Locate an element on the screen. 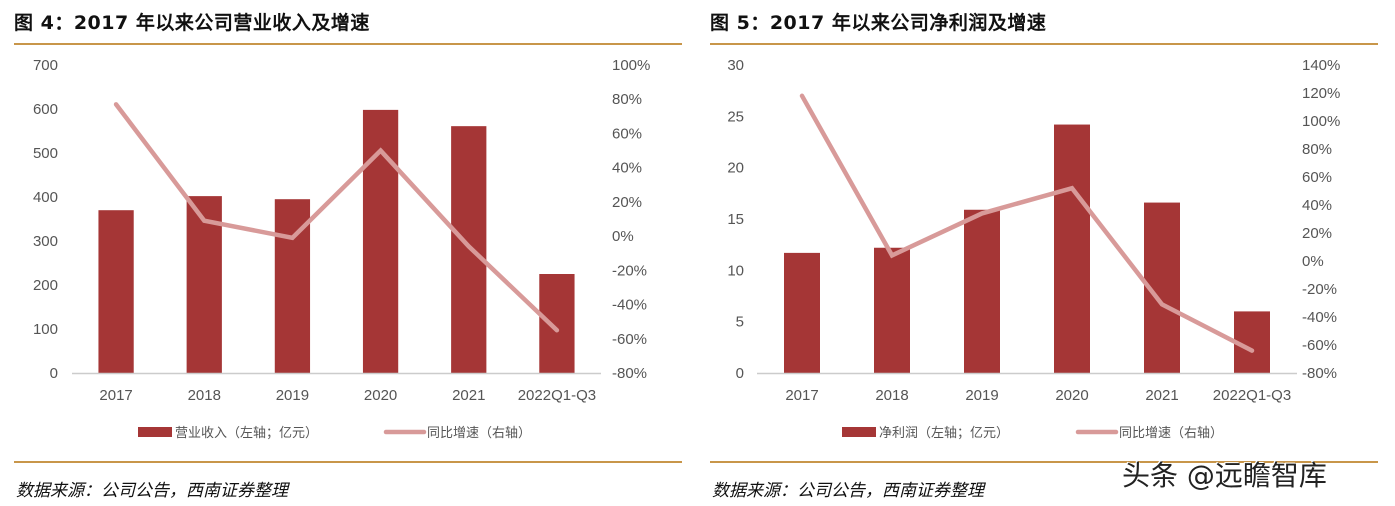  left-axis-tick-label: 100 is located at coordinates (45, 329).